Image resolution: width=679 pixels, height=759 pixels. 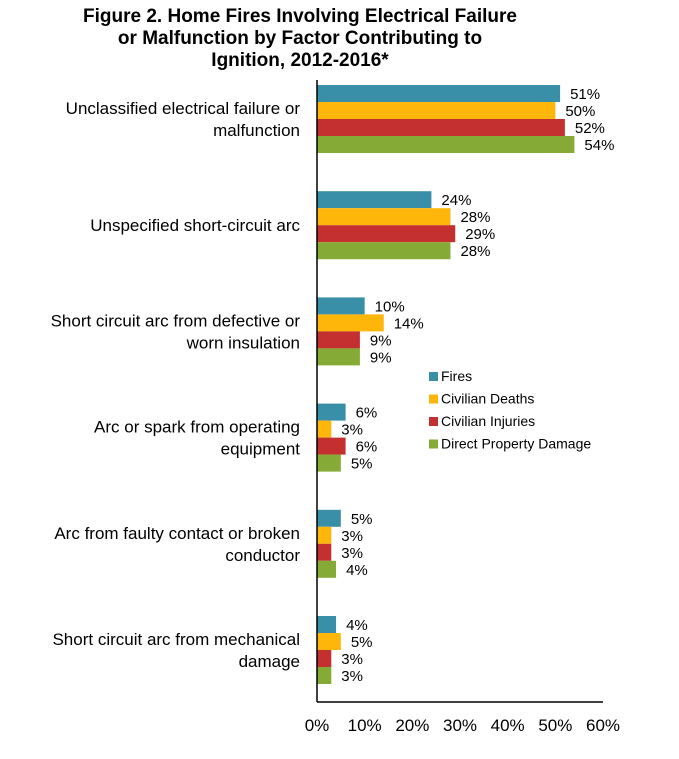 I want to click on data-label: 54%, so click(x=599, y=145).